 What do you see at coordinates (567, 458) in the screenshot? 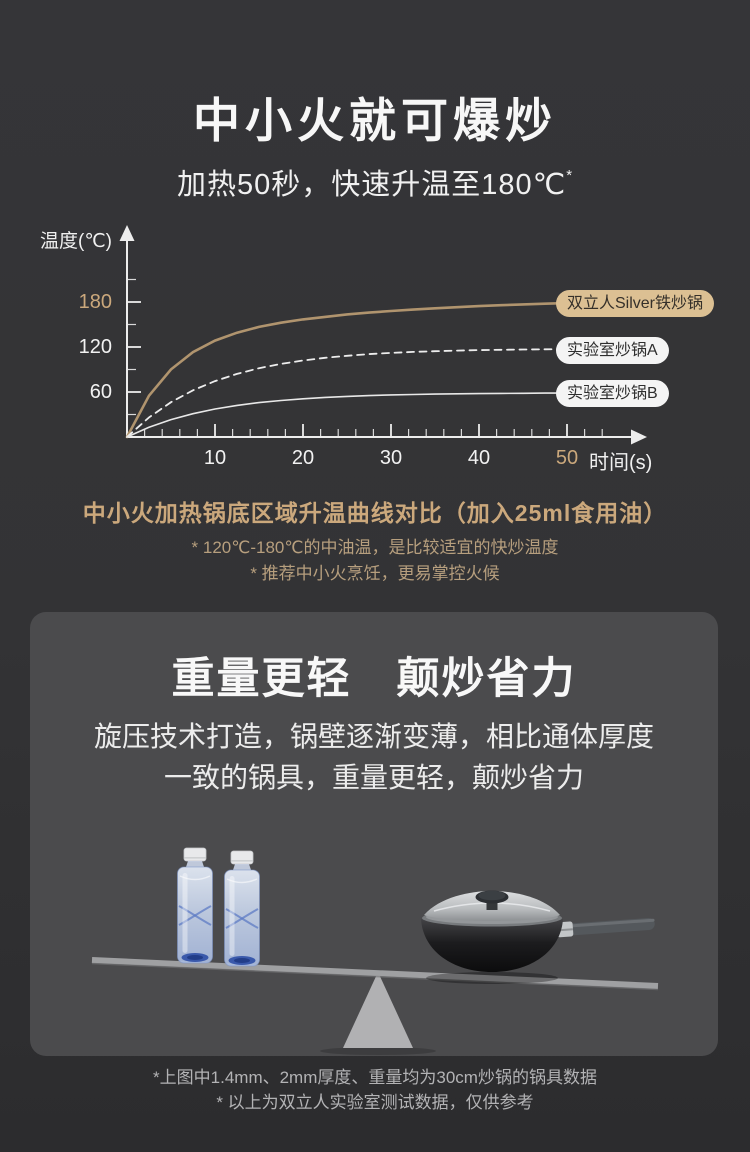
I see `x-tick-50: 50` at bounding box center [567, 458].